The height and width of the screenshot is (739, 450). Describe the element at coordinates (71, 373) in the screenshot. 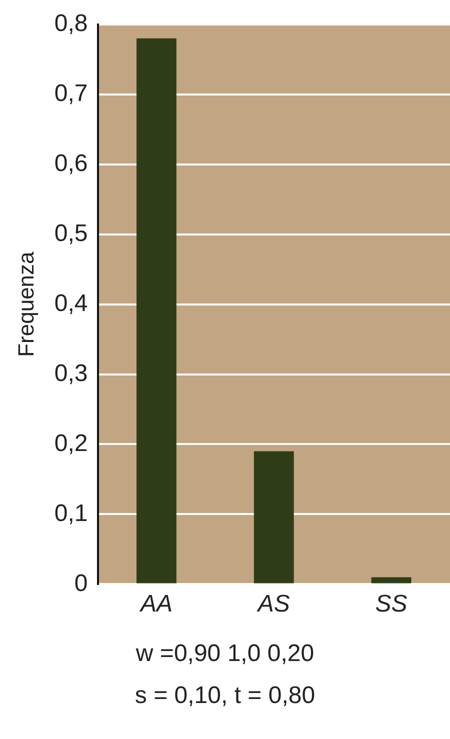

I see `y-tick-label: 0,3` at that location.